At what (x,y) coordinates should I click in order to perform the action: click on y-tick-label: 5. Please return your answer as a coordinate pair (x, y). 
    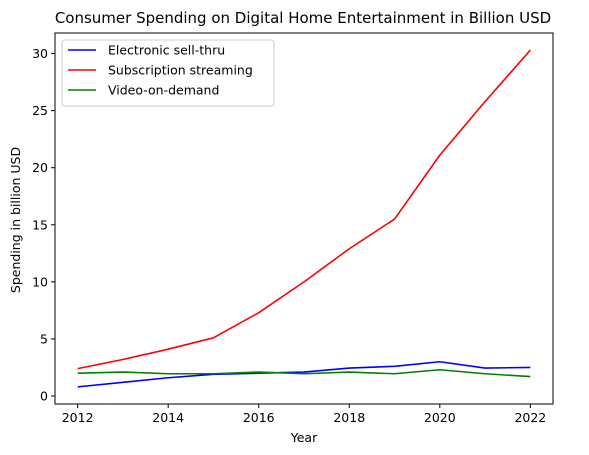
    Looking at the image, I should click on (44, 338).